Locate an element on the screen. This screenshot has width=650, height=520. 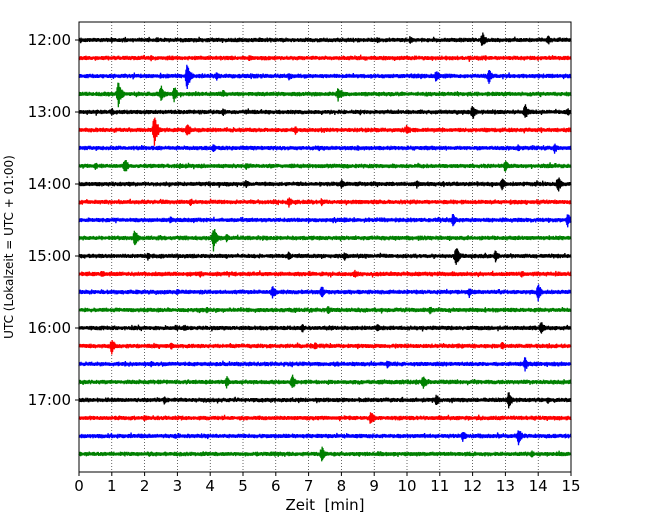
x-tick-label: 6 is located at coordinates (276, 486).